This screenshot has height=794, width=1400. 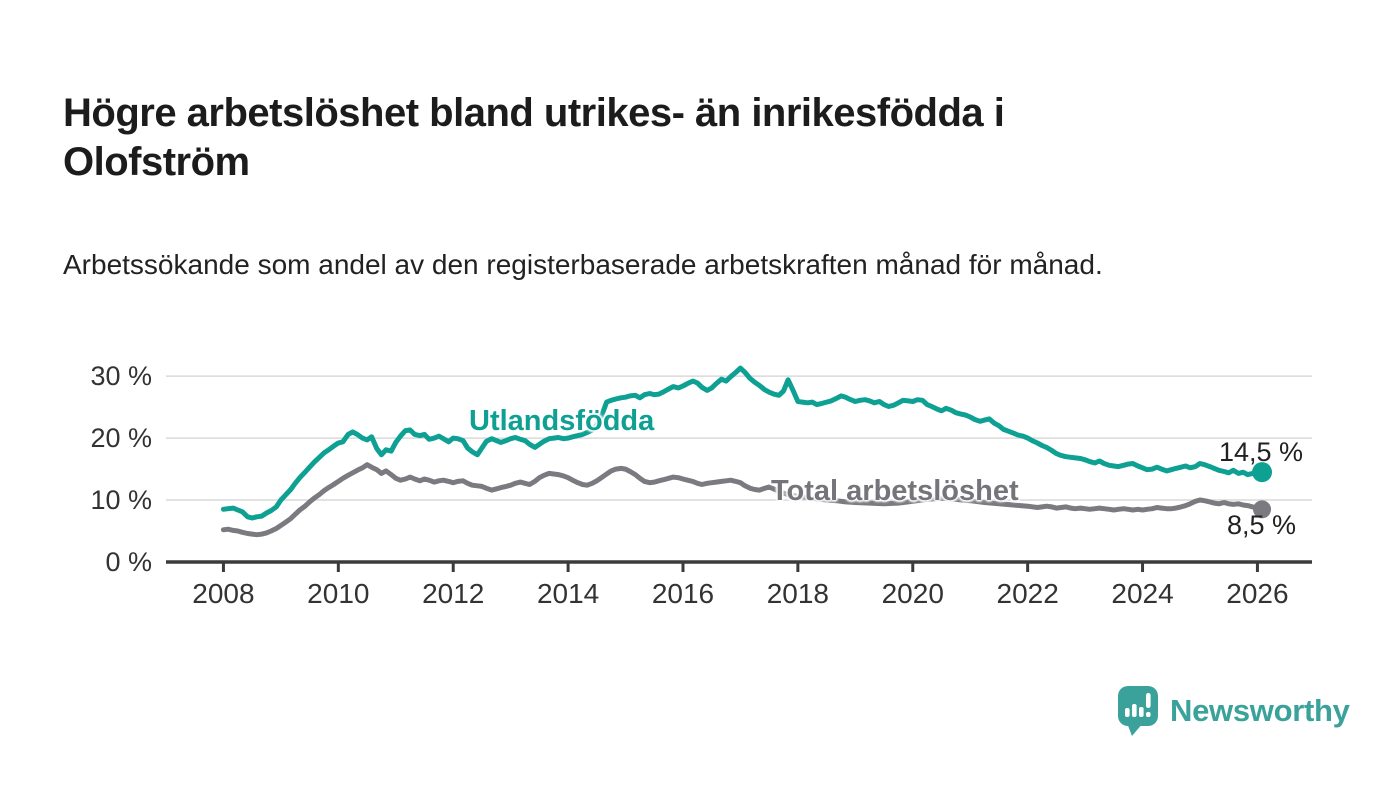 I want to click on series-line-total-arbetsloshet, so click(x=742, y=500).